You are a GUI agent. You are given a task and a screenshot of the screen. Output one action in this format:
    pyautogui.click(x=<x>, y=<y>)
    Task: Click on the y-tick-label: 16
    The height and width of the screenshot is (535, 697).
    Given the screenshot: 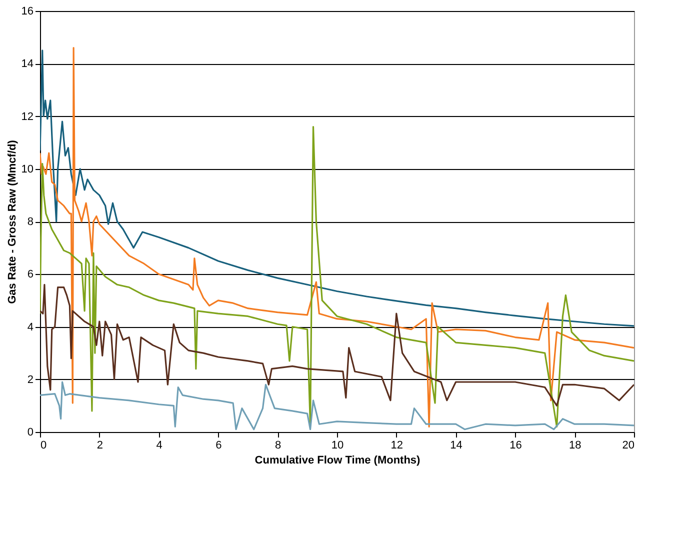 What is the action you would take?
    pyautogui.click(x=27, y=12)
    